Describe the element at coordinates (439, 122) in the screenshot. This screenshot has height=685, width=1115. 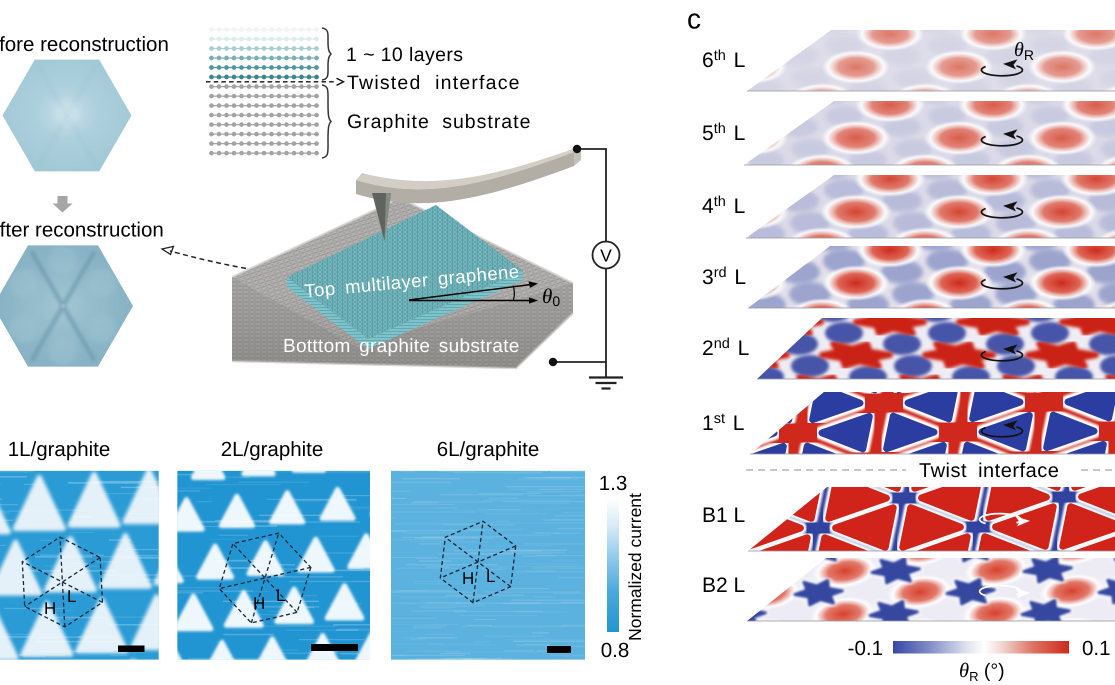
I see `svg-text: Graphite substrate` at that location.